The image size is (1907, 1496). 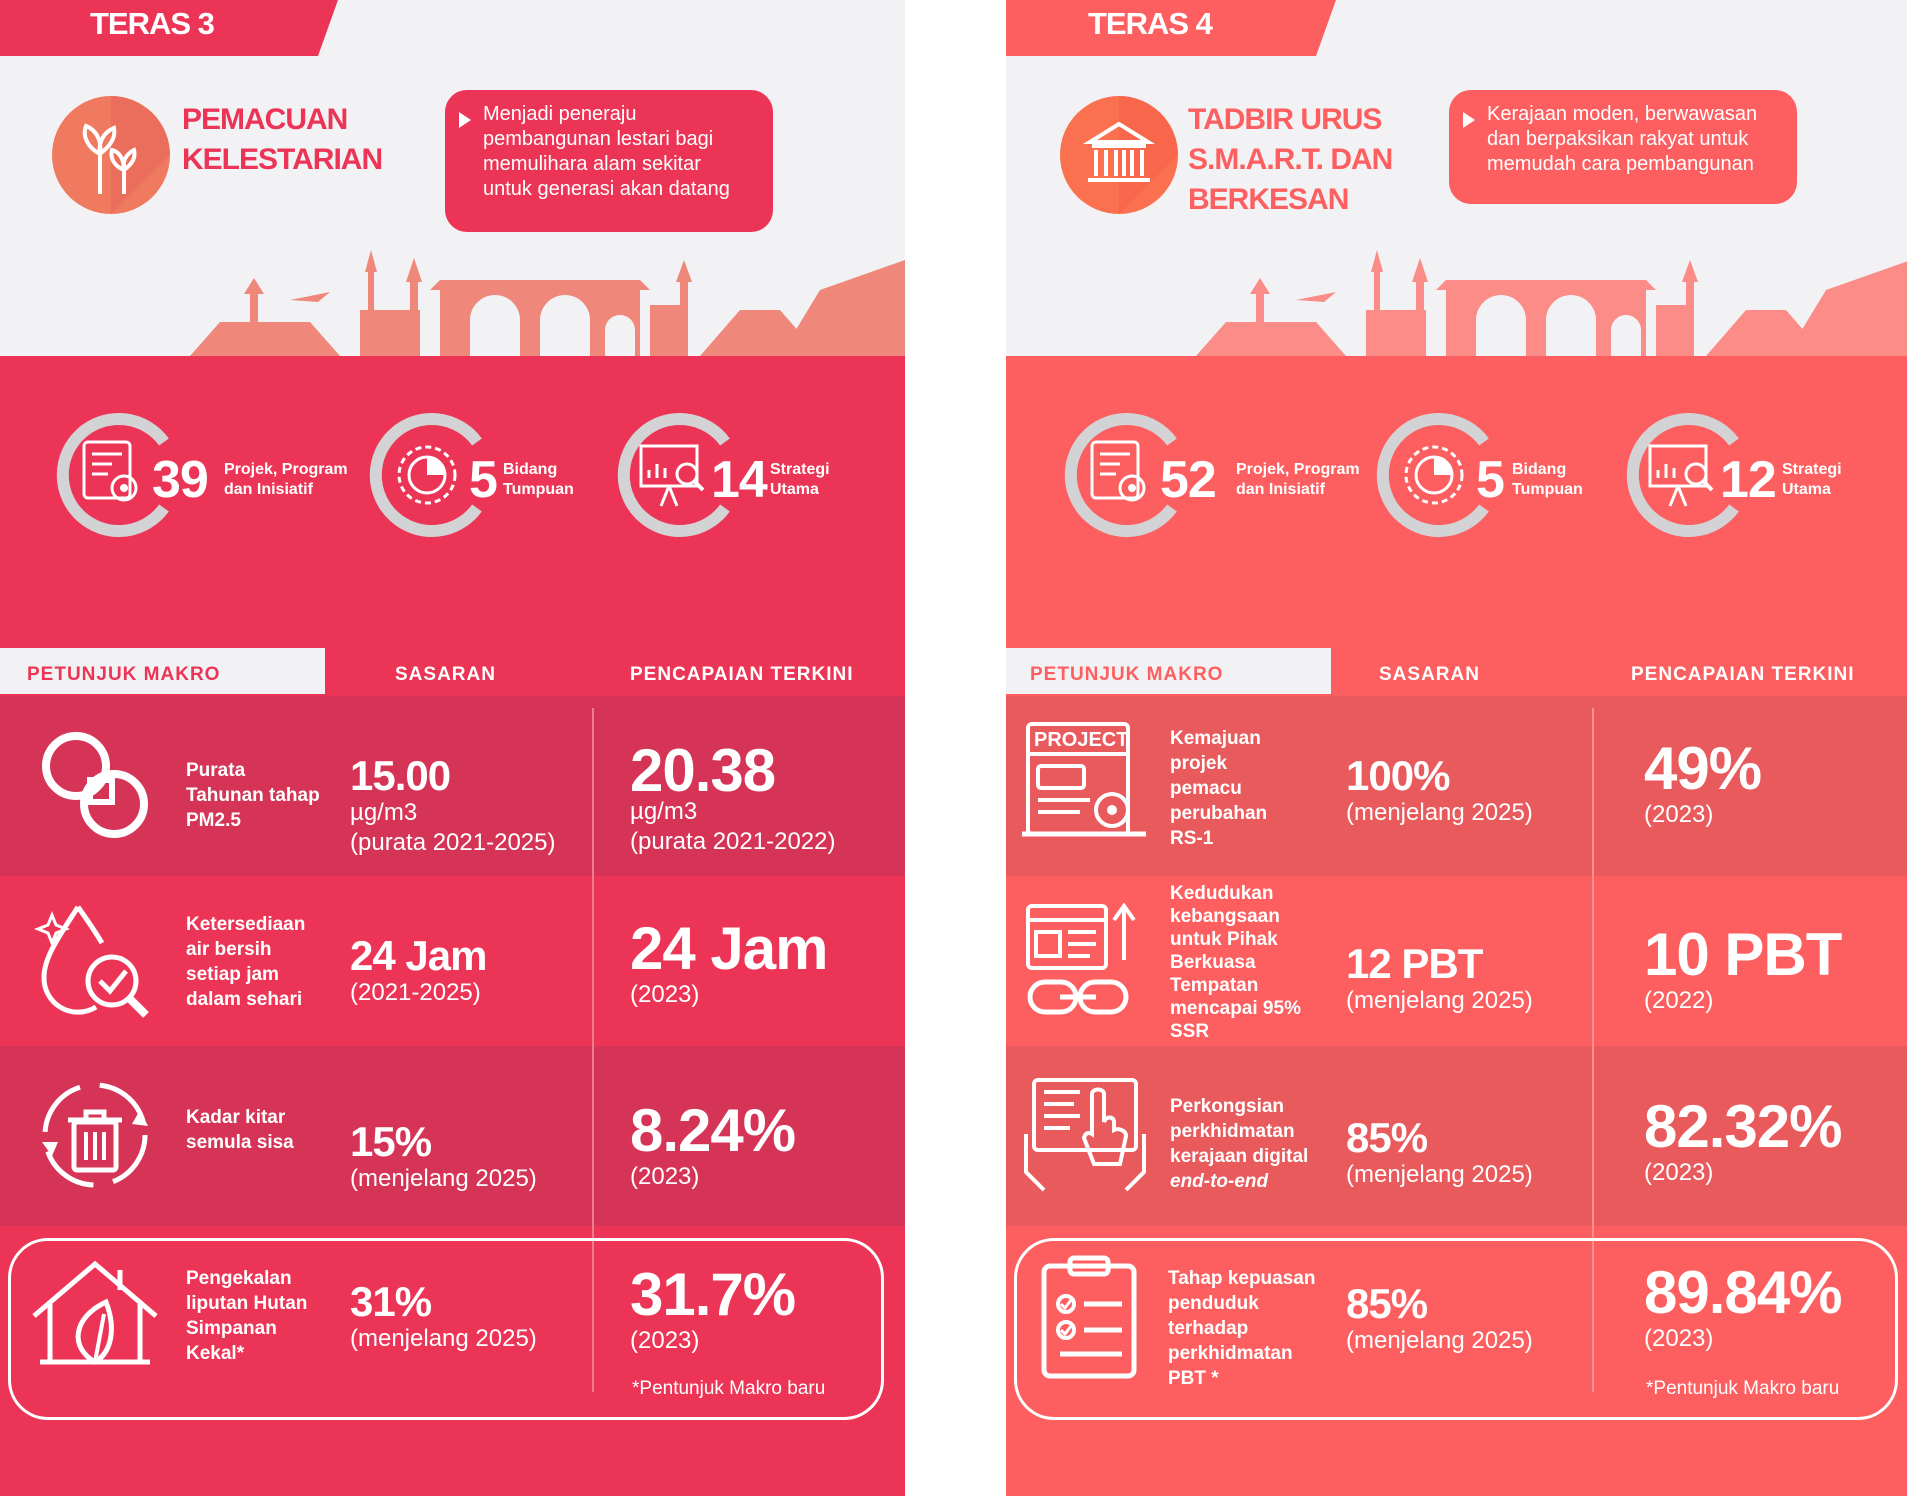 What do you see at coordinates (247, 1316) in the screenshot?
I see `indicator-label: Pengekalan liputan Hutan Simpanan Kekal*` at bounding box center [247, 1316].